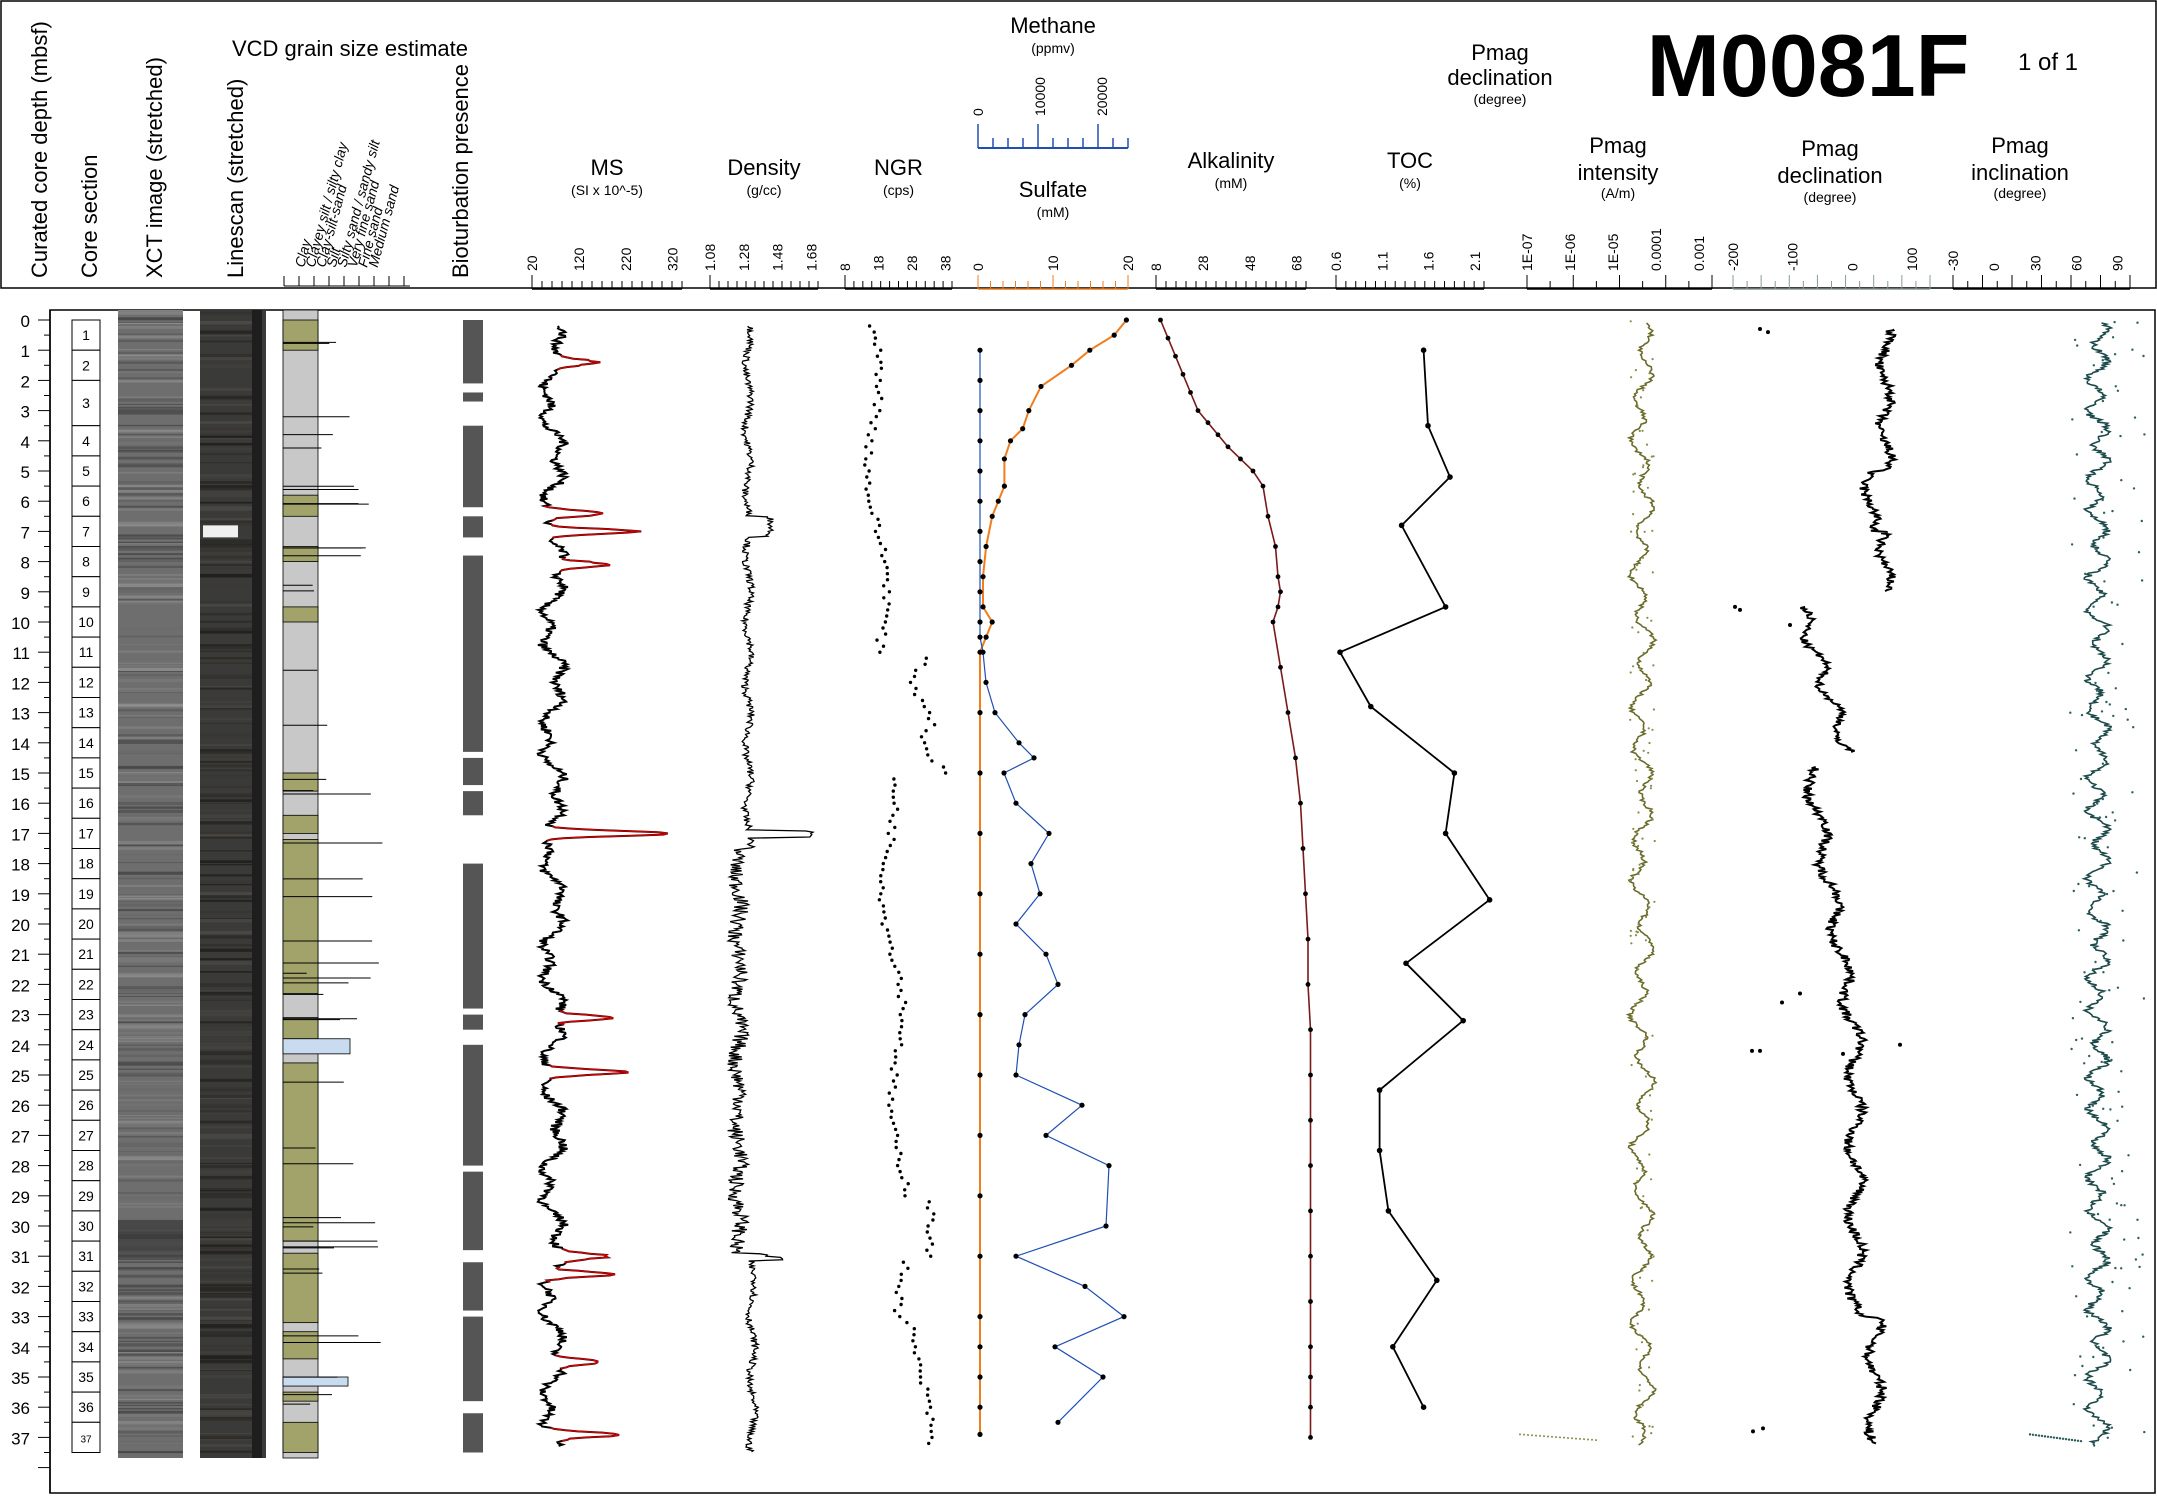 The width and height of the screenshot is (2157, 1500). What do you see at coordinates (978, 112) in the screenshot?
I see `methane-tick-label: 0` at bounding box center [978, 112].